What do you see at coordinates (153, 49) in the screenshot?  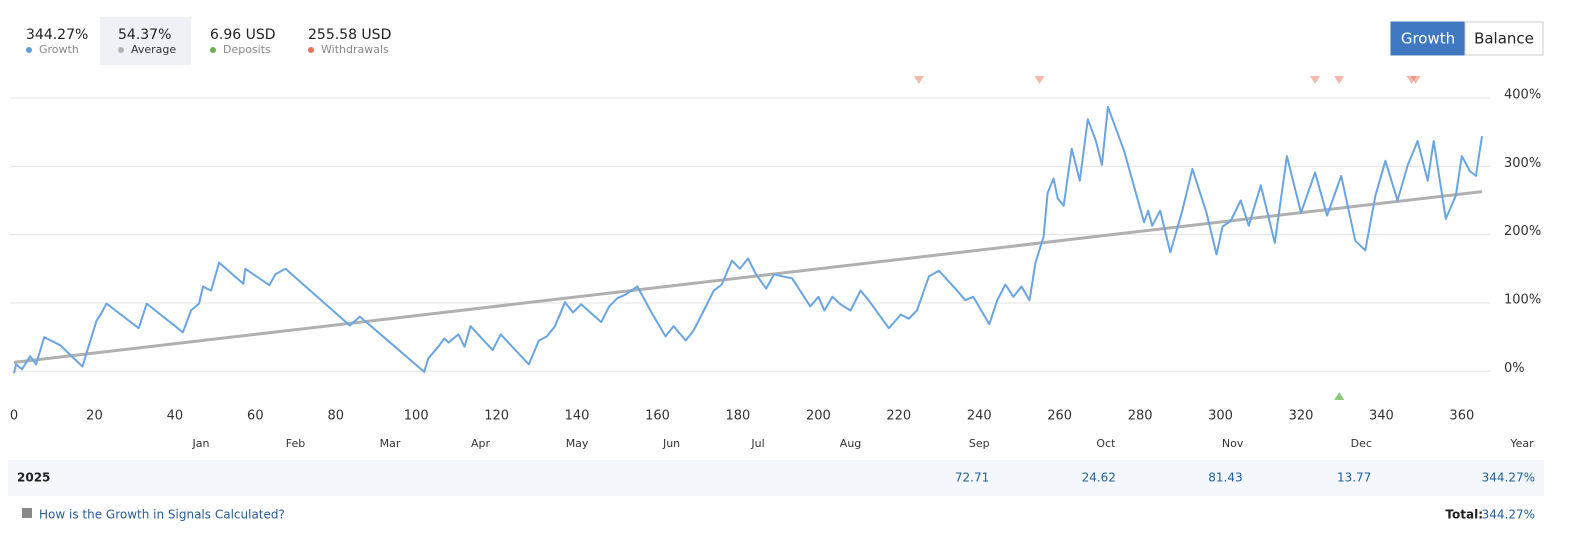 I see `stat-label: Average` at bounding box center [153, 49].